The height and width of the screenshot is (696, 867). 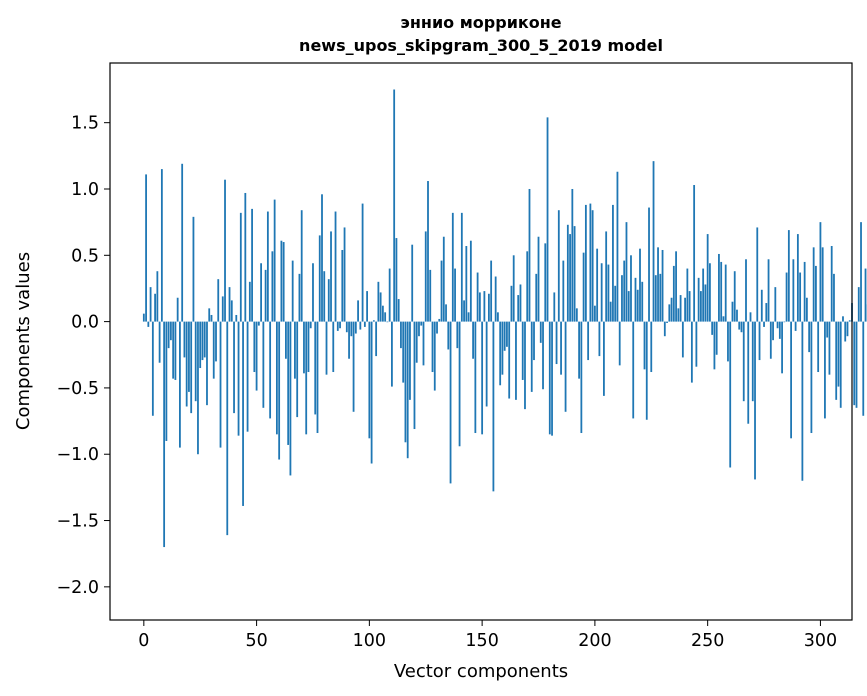 What do you see at coordinates (85, 256) in the screenshot?
I see `y-tick-label: 0.5` at bounding box center [85, 256].